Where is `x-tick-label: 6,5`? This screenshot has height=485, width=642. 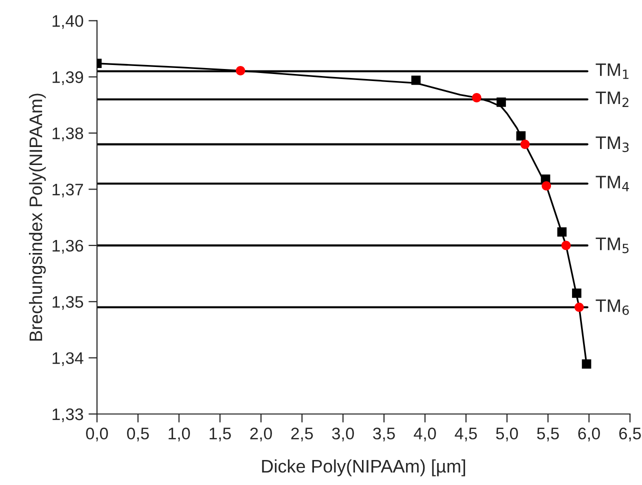 x-tick-label: 6,5 is located at coordinates (630, 435).